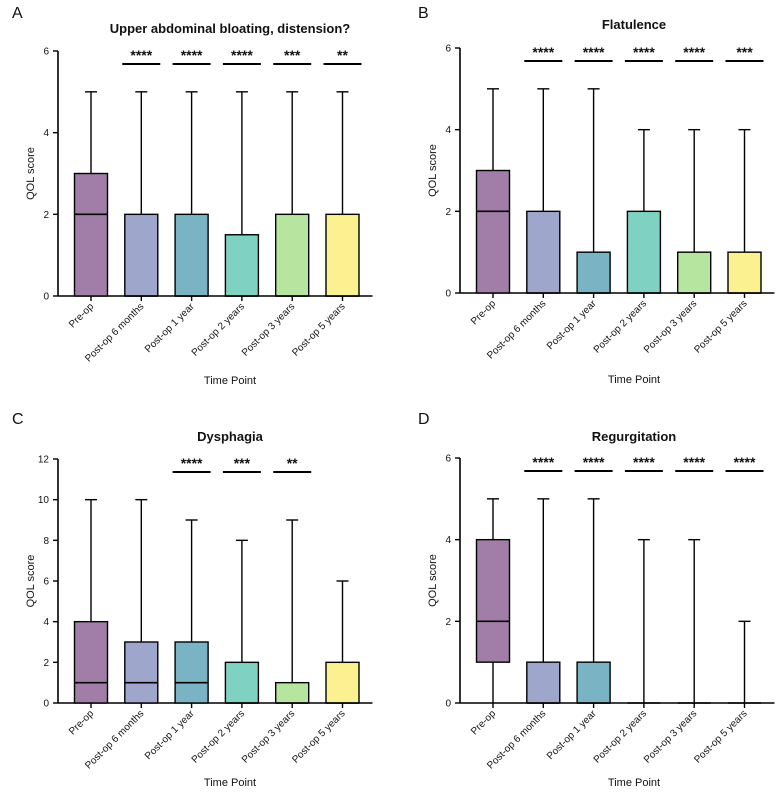 The height and width of the screenshot is (795, 780). I want to click on y-tick-label: 8, so click(46, 541).